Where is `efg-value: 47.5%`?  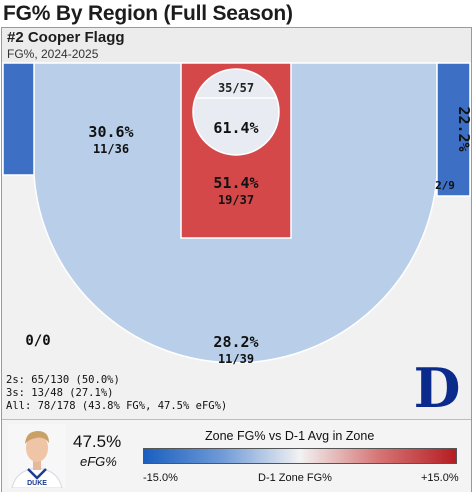 efg-value: 47.5% is located at coordinates (97, 441).